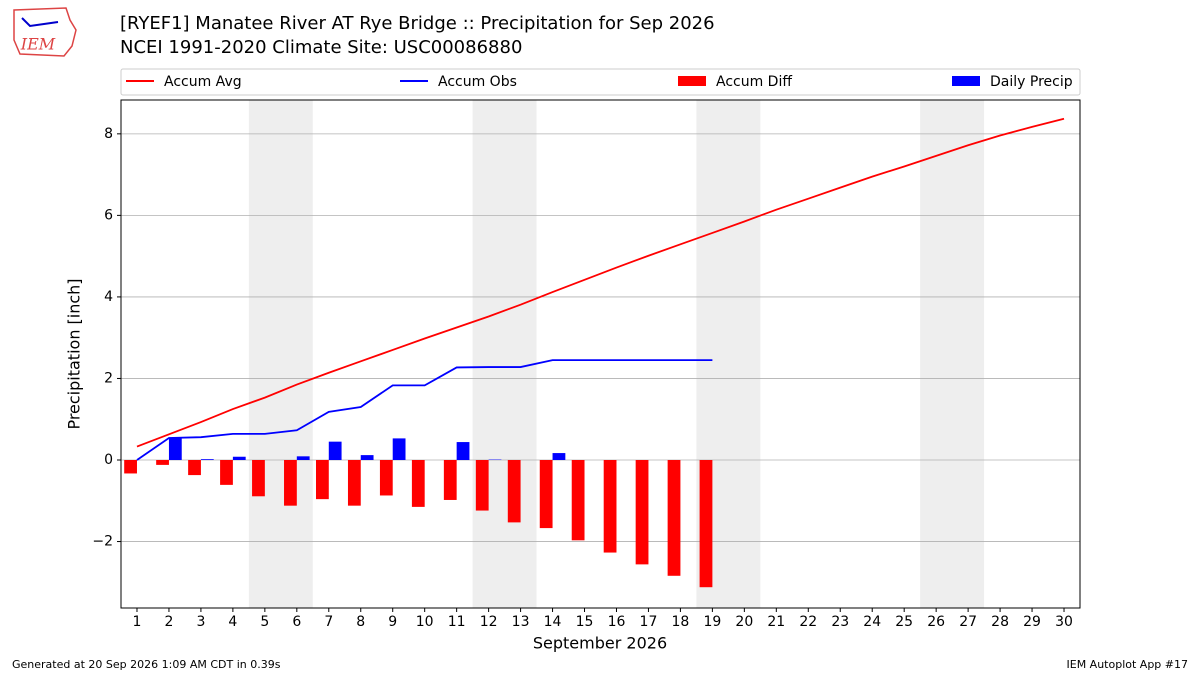 This screenshot has height=675, width=1200. Describe the element at coordinates (296, 622) in the screenshot. I see `x-tick-label: 6` at that location.